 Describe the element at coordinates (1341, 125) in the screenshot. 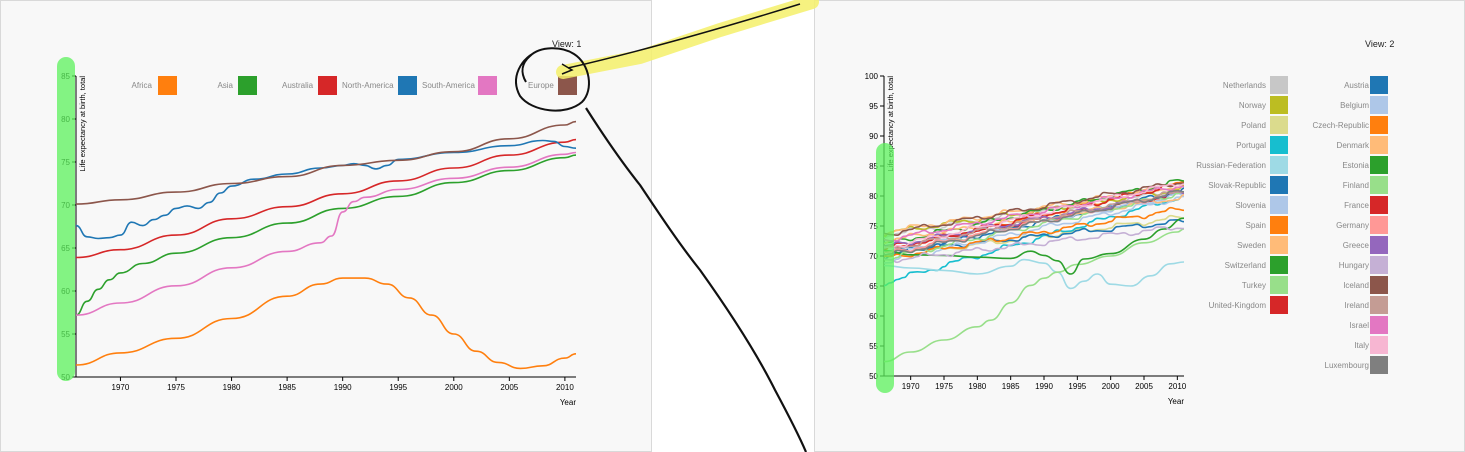

I see `view2-legend-label-czech-republic: Czech-Republic` at that location.